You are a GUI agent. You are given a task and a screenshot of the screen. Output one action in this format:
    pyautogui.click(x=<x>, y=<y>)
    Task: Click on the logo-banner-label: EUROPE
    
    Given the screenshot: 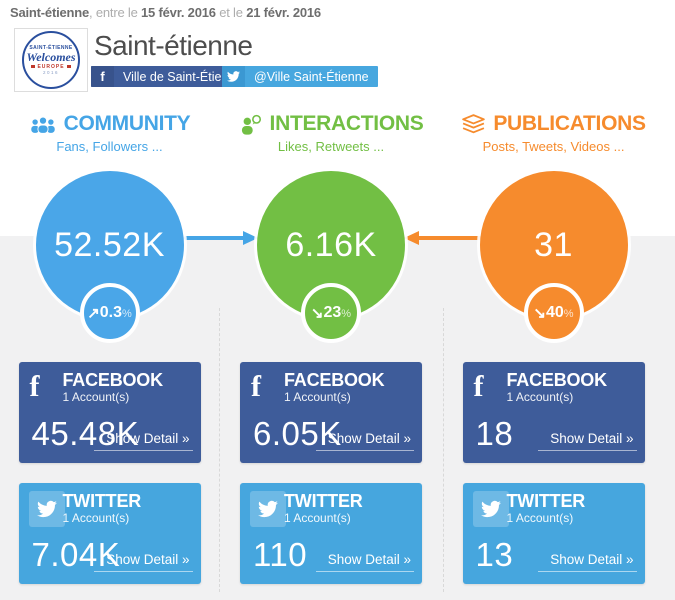 What is the action you would take?
    pyautogui.click(x=51, y=66)
    